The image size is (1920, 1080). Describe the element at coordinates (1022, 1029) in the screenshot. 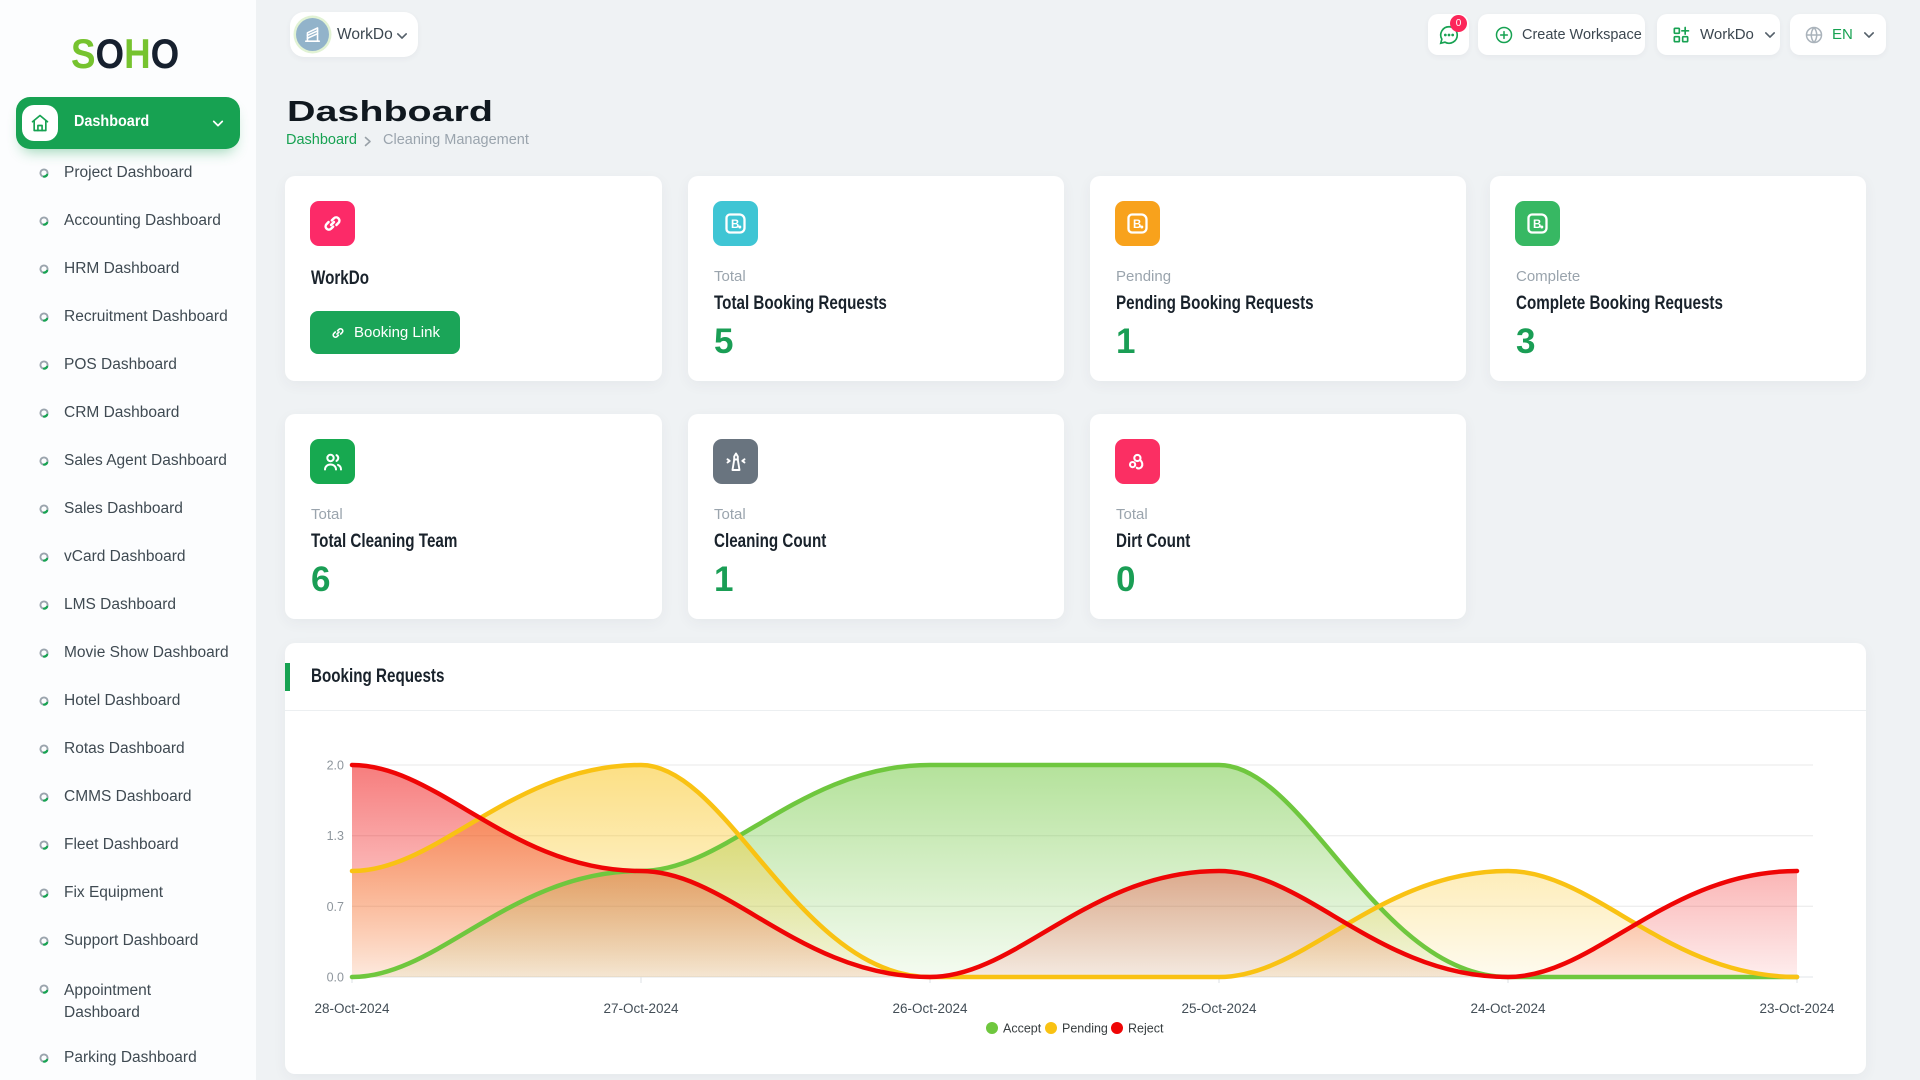

I see `svg-text: Accept` at that location.